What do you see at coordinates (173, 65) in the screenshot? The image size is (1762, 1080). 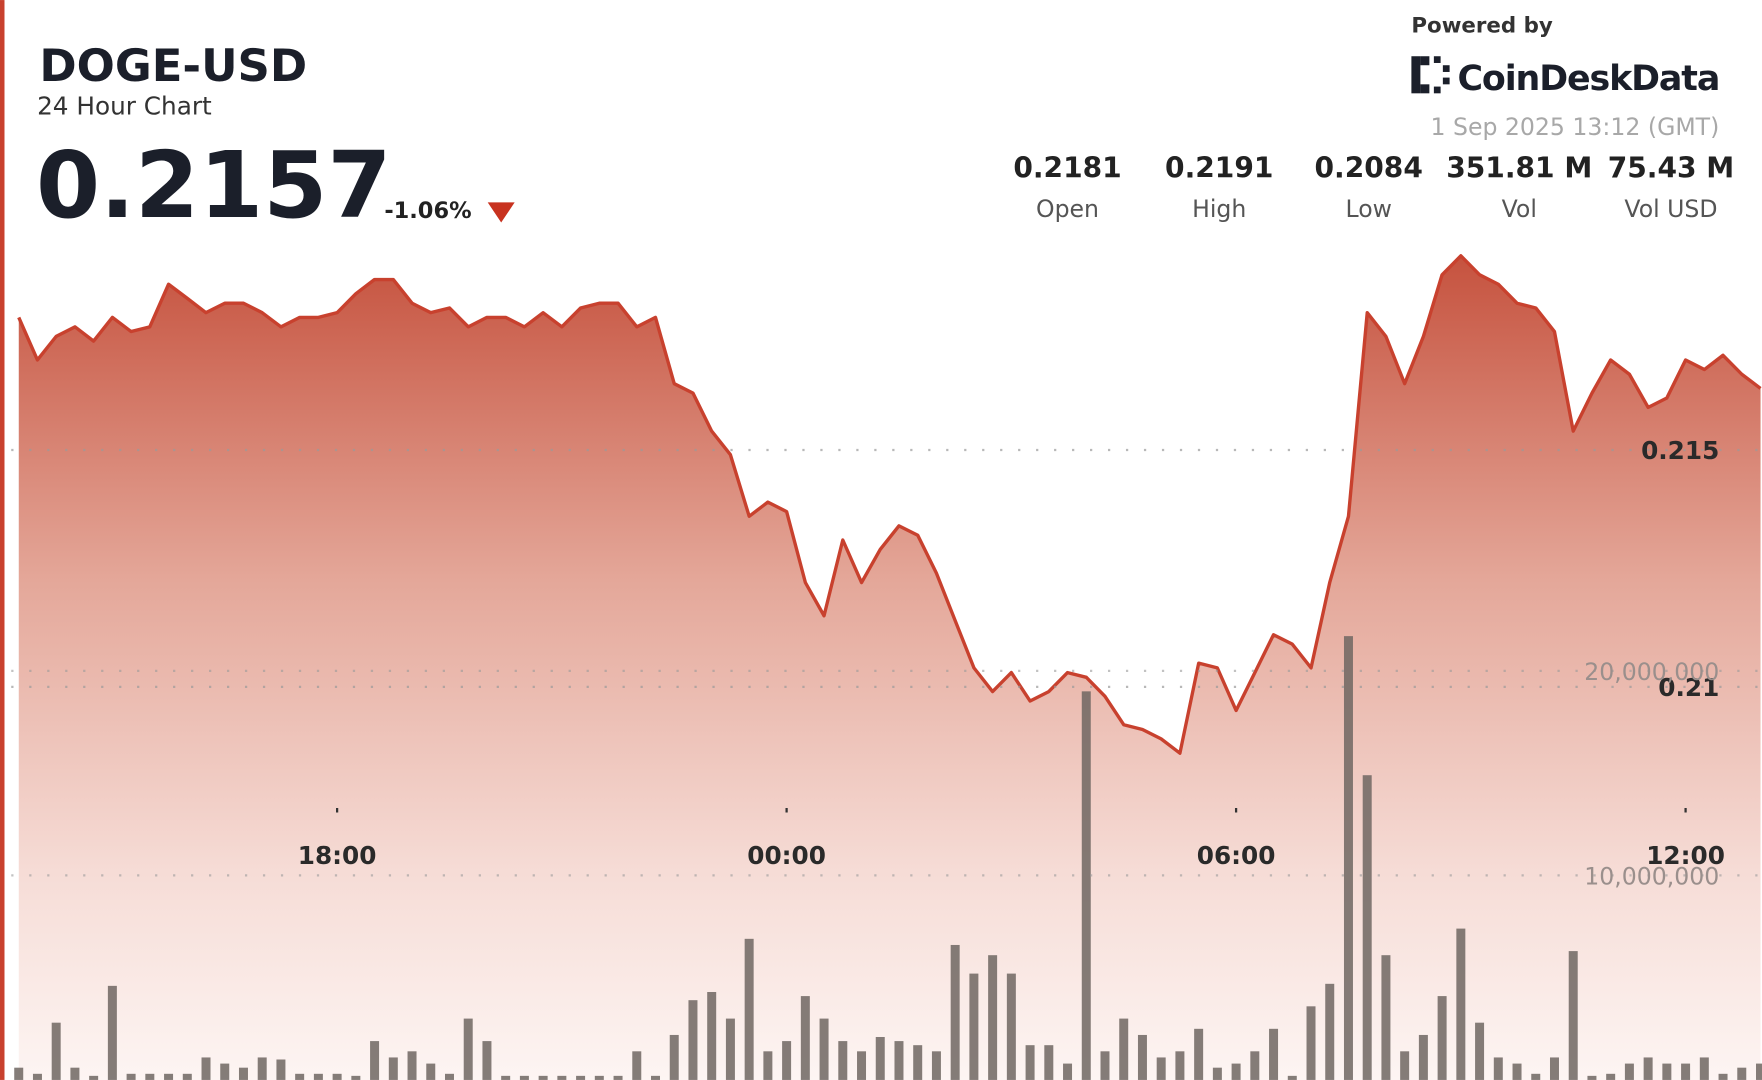 I see `title: DOGE-USD` at bounding box center [173, 65].